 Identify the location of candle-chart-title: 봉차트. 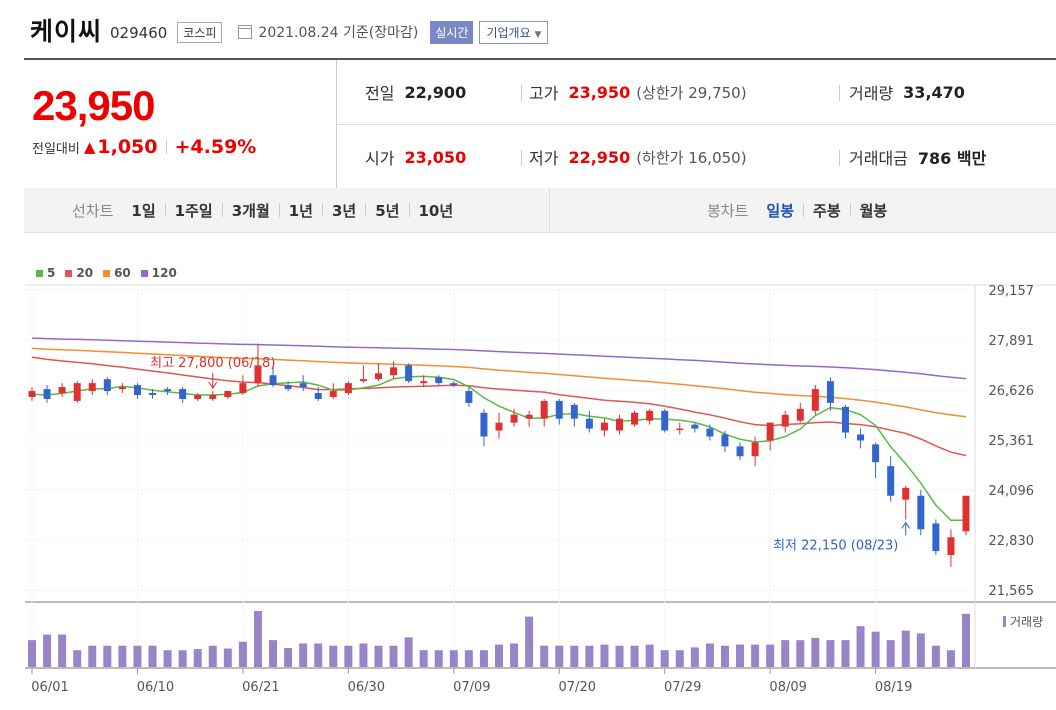
(728, 210).